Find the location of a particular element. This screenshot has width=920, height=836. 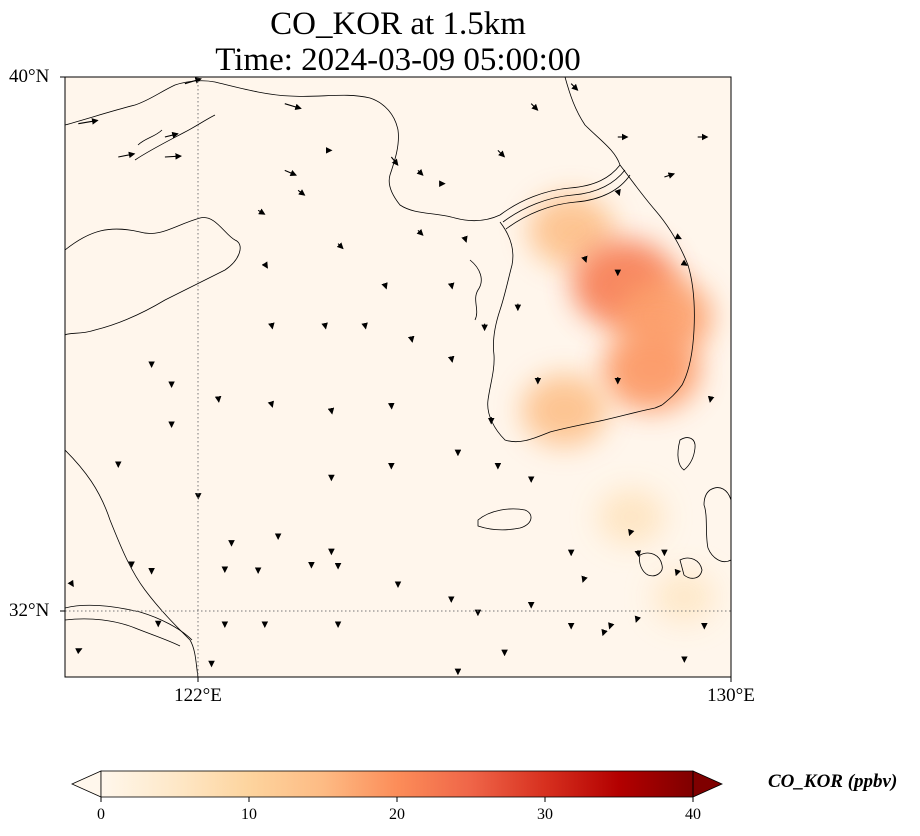

lon-label-130: 130°E is located at coordinates (731, 695).